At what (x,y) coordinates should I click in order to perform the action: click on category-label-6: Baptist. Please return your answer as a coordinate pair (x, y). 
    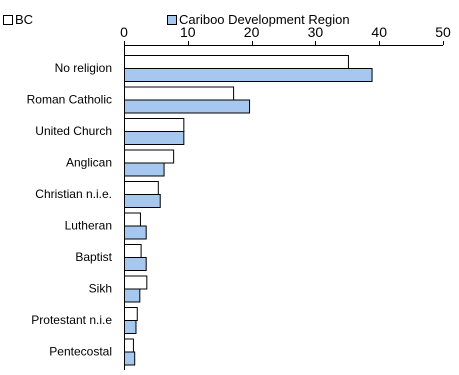
    Looking at the image, I should click on (93, 257).